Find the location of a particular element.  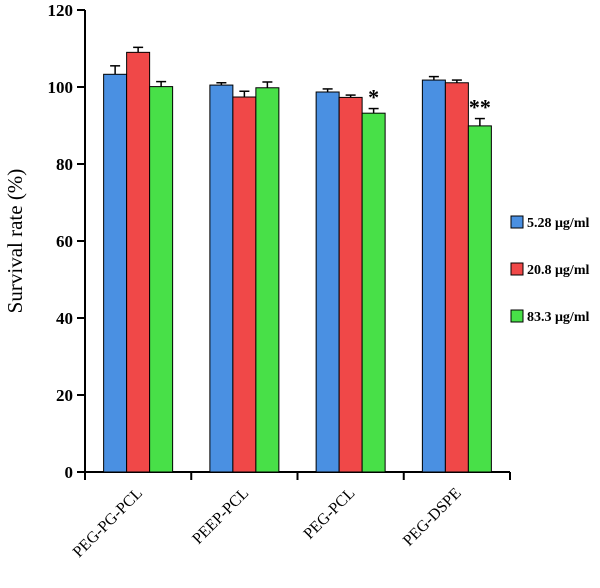

x-tick-labels: PEG-PG-PCL PEEP-PCL PEG-PCL PEG-DSPE is located at coordinates (267, 523).